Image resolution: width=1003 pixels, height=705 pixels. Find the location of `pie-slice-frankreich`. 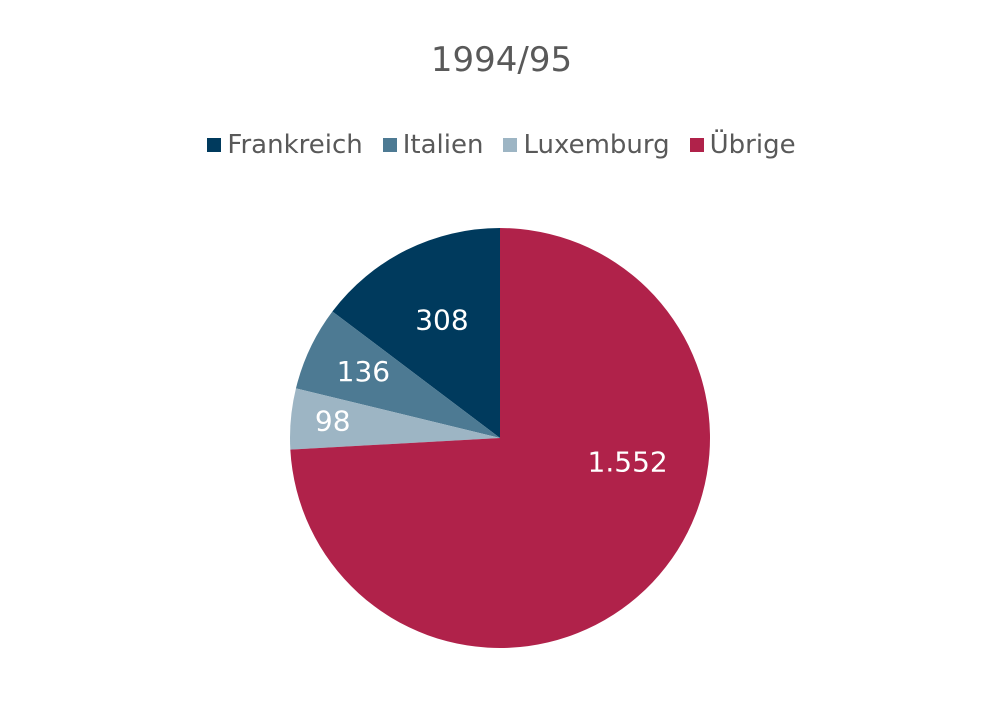

pie-slice-frankreich is located at coordinates (416, 333).